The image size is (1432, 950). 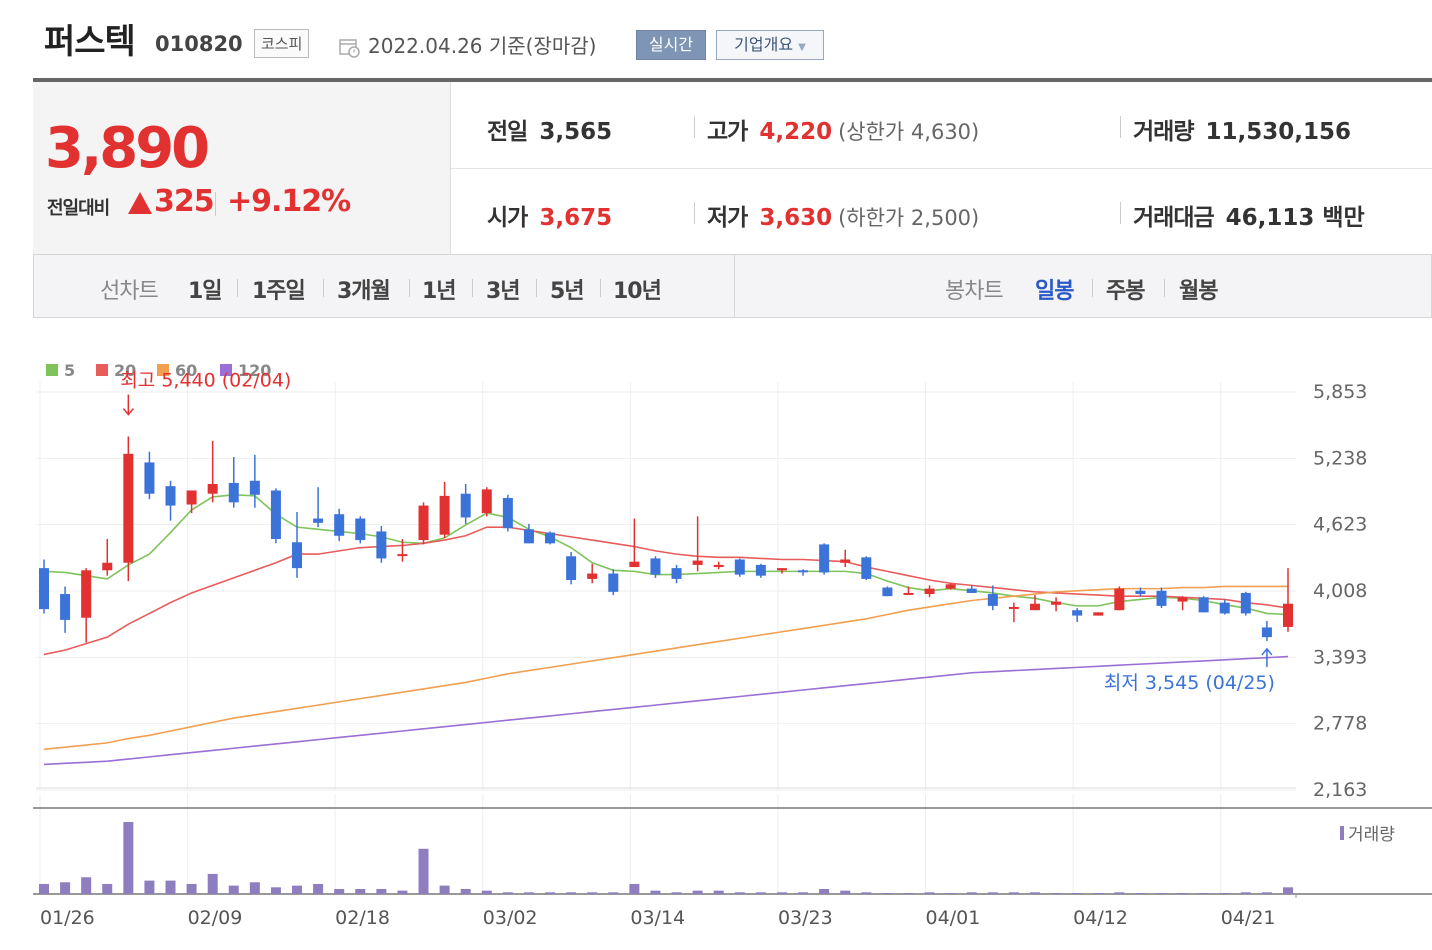 I want to click on tab-bar-divider, so click(x=734, y=286).